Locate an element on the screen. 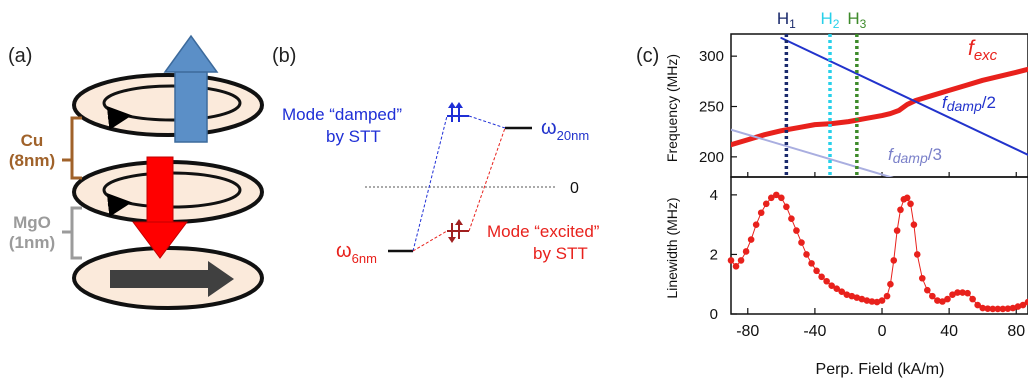 This screenshot has width=1028, height=379. mode-excited-label: Mode “excited” is located at coordinates (543, 231).